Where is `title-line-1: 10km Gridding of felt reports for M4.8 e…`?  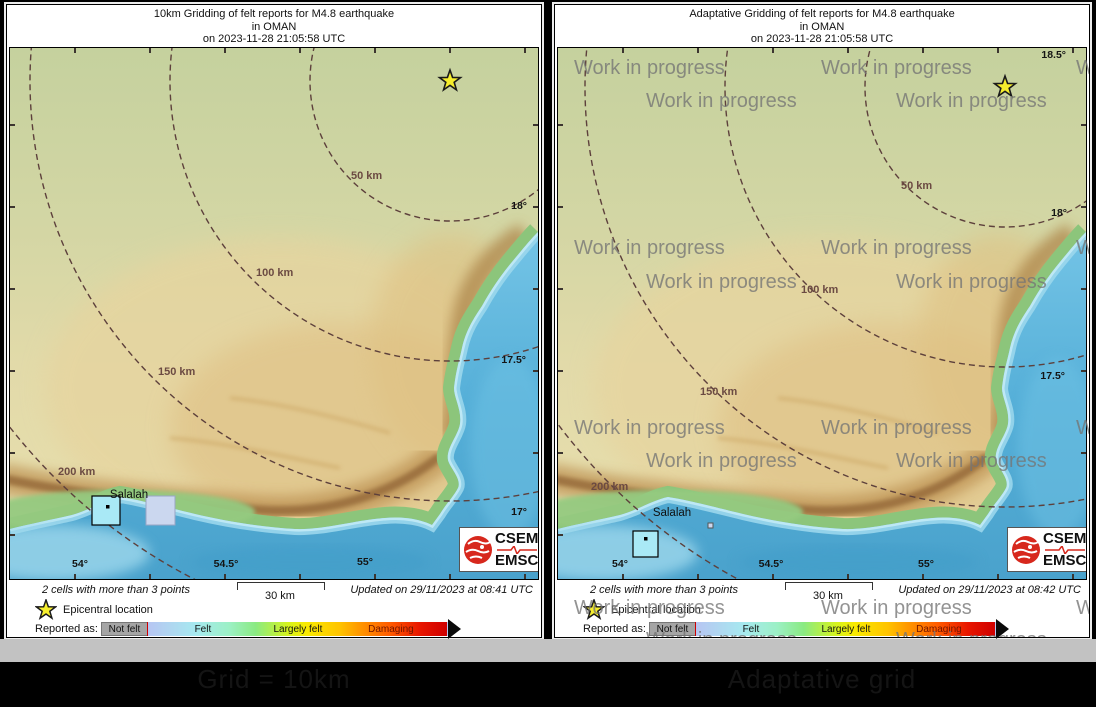
title-line-1: 10km Gridding of felt reports for M4.8 e… is located at coordinates (274, 14).